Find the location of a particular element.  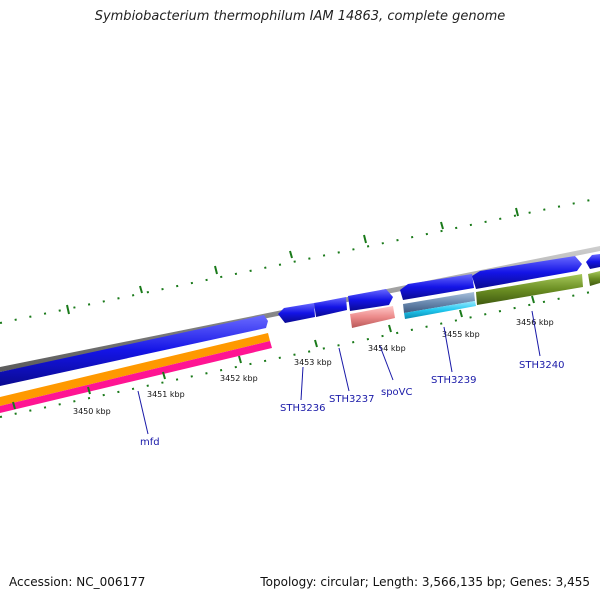

cds-sth3237 is located at coordinates (330, 307).